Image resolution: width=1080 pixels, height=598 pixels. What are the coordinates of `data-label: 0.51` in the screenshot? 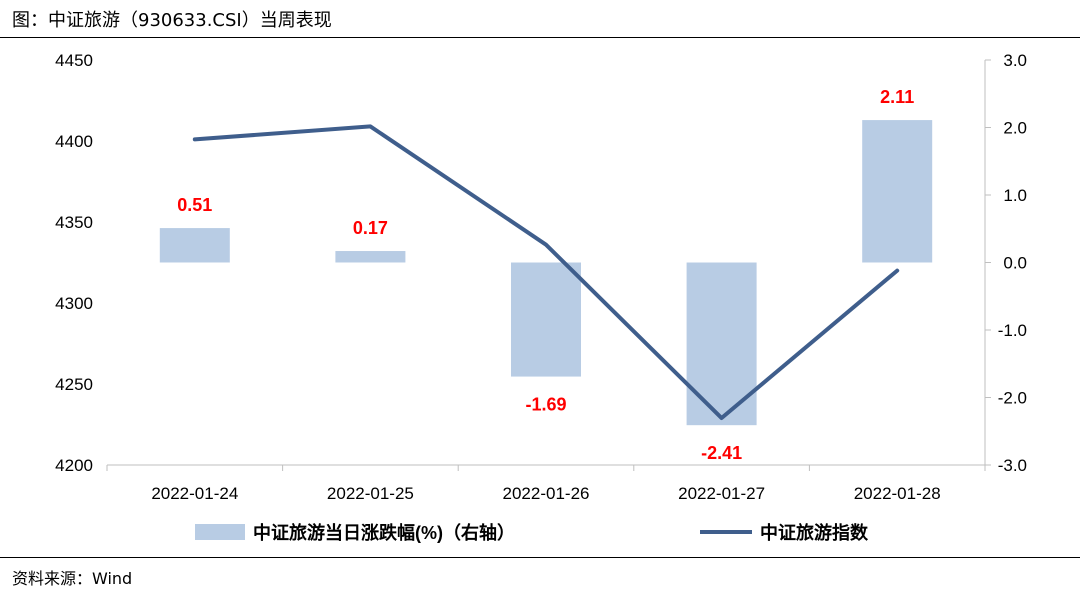 It's located at (194, 205).